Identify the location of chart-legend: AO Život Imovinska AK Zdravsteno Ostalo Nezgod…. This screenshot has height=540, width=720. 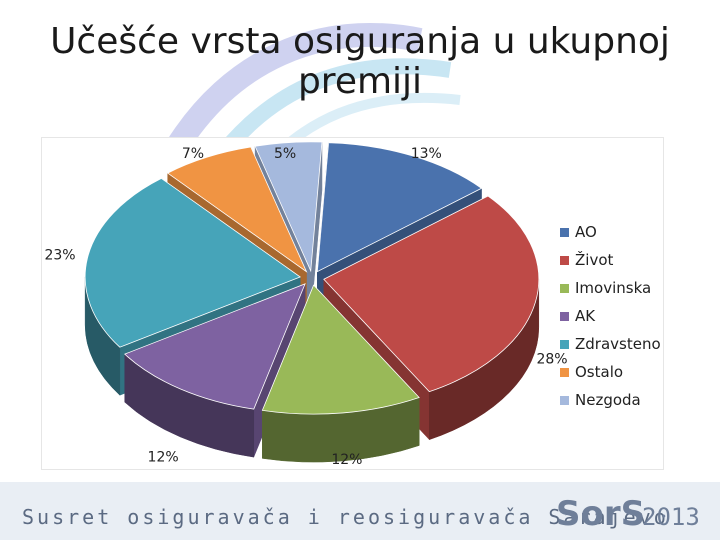
(610, 316).